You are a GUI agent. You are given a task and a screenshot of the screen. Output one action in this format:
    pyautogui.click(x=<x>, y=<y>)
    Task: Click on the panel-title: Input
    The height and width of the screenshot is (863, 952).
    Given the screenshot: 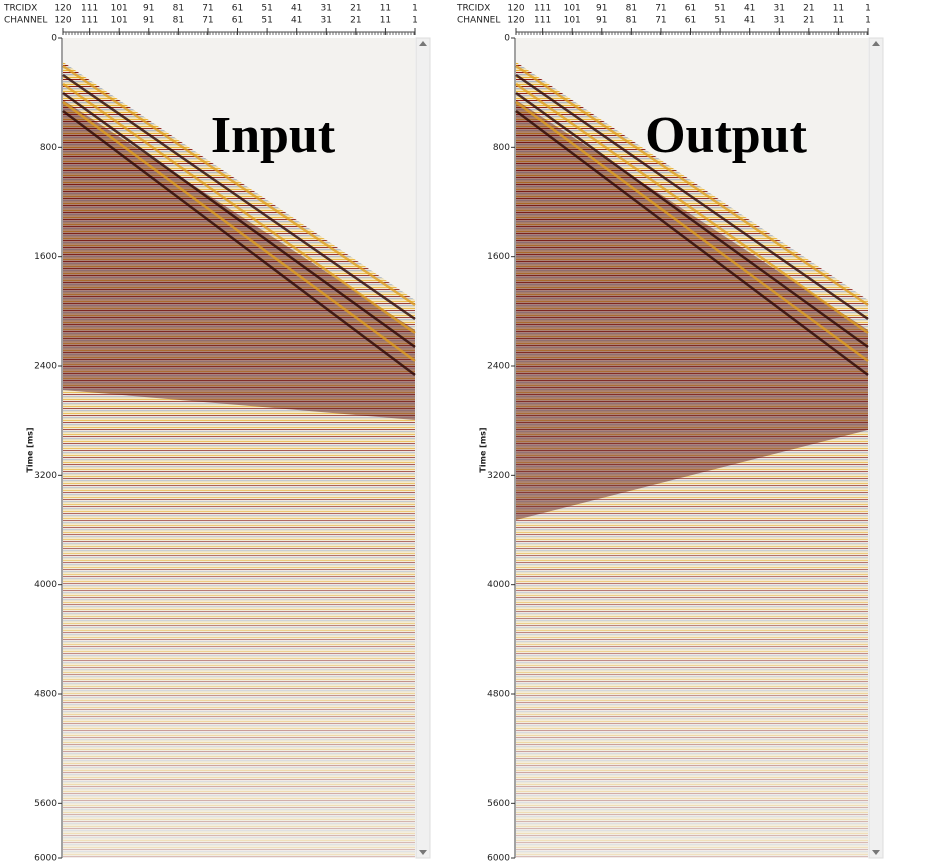 What is the action you would take?
    pyautogui.click(x=273, y=135)
    